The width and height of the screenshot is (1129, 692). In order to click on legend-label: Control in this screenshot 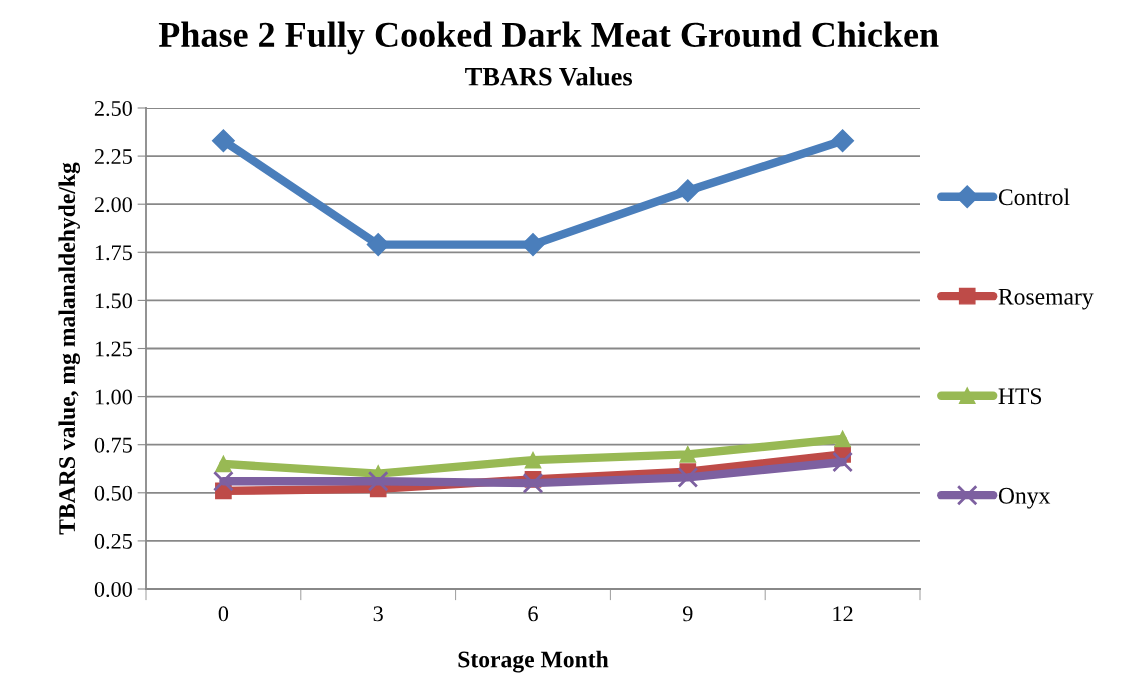, I will do `click(1034, 197)`.